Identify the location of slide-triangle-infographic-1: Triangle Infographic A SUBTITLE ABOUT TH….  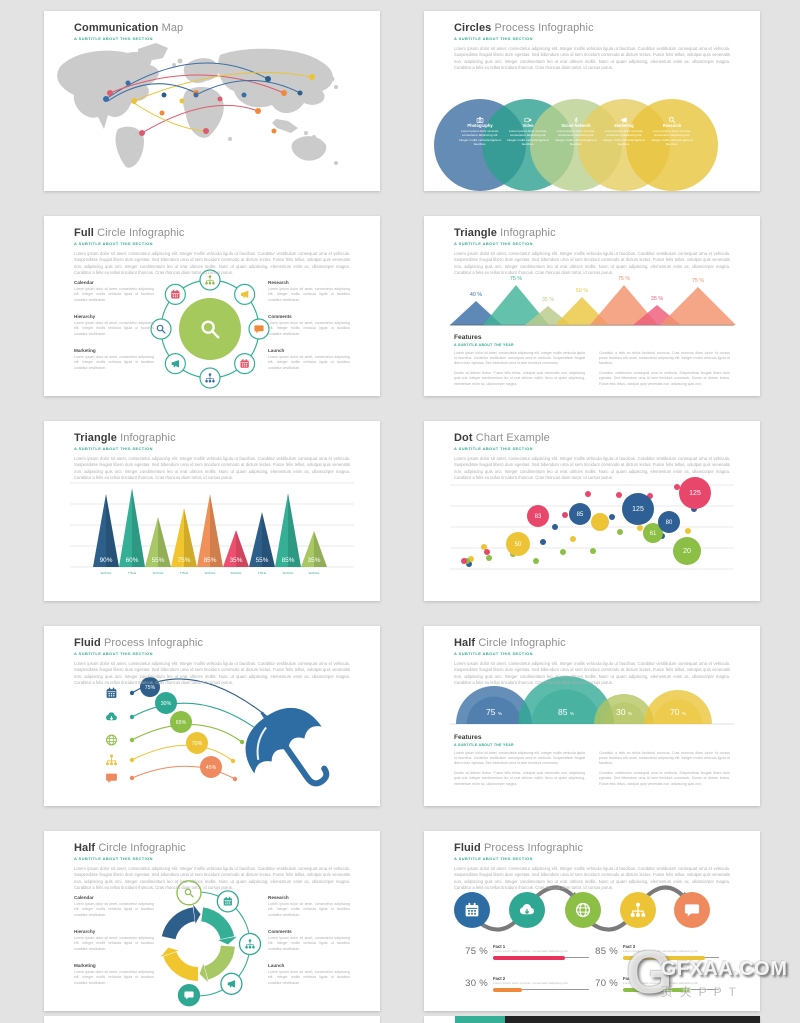
(592, 306).